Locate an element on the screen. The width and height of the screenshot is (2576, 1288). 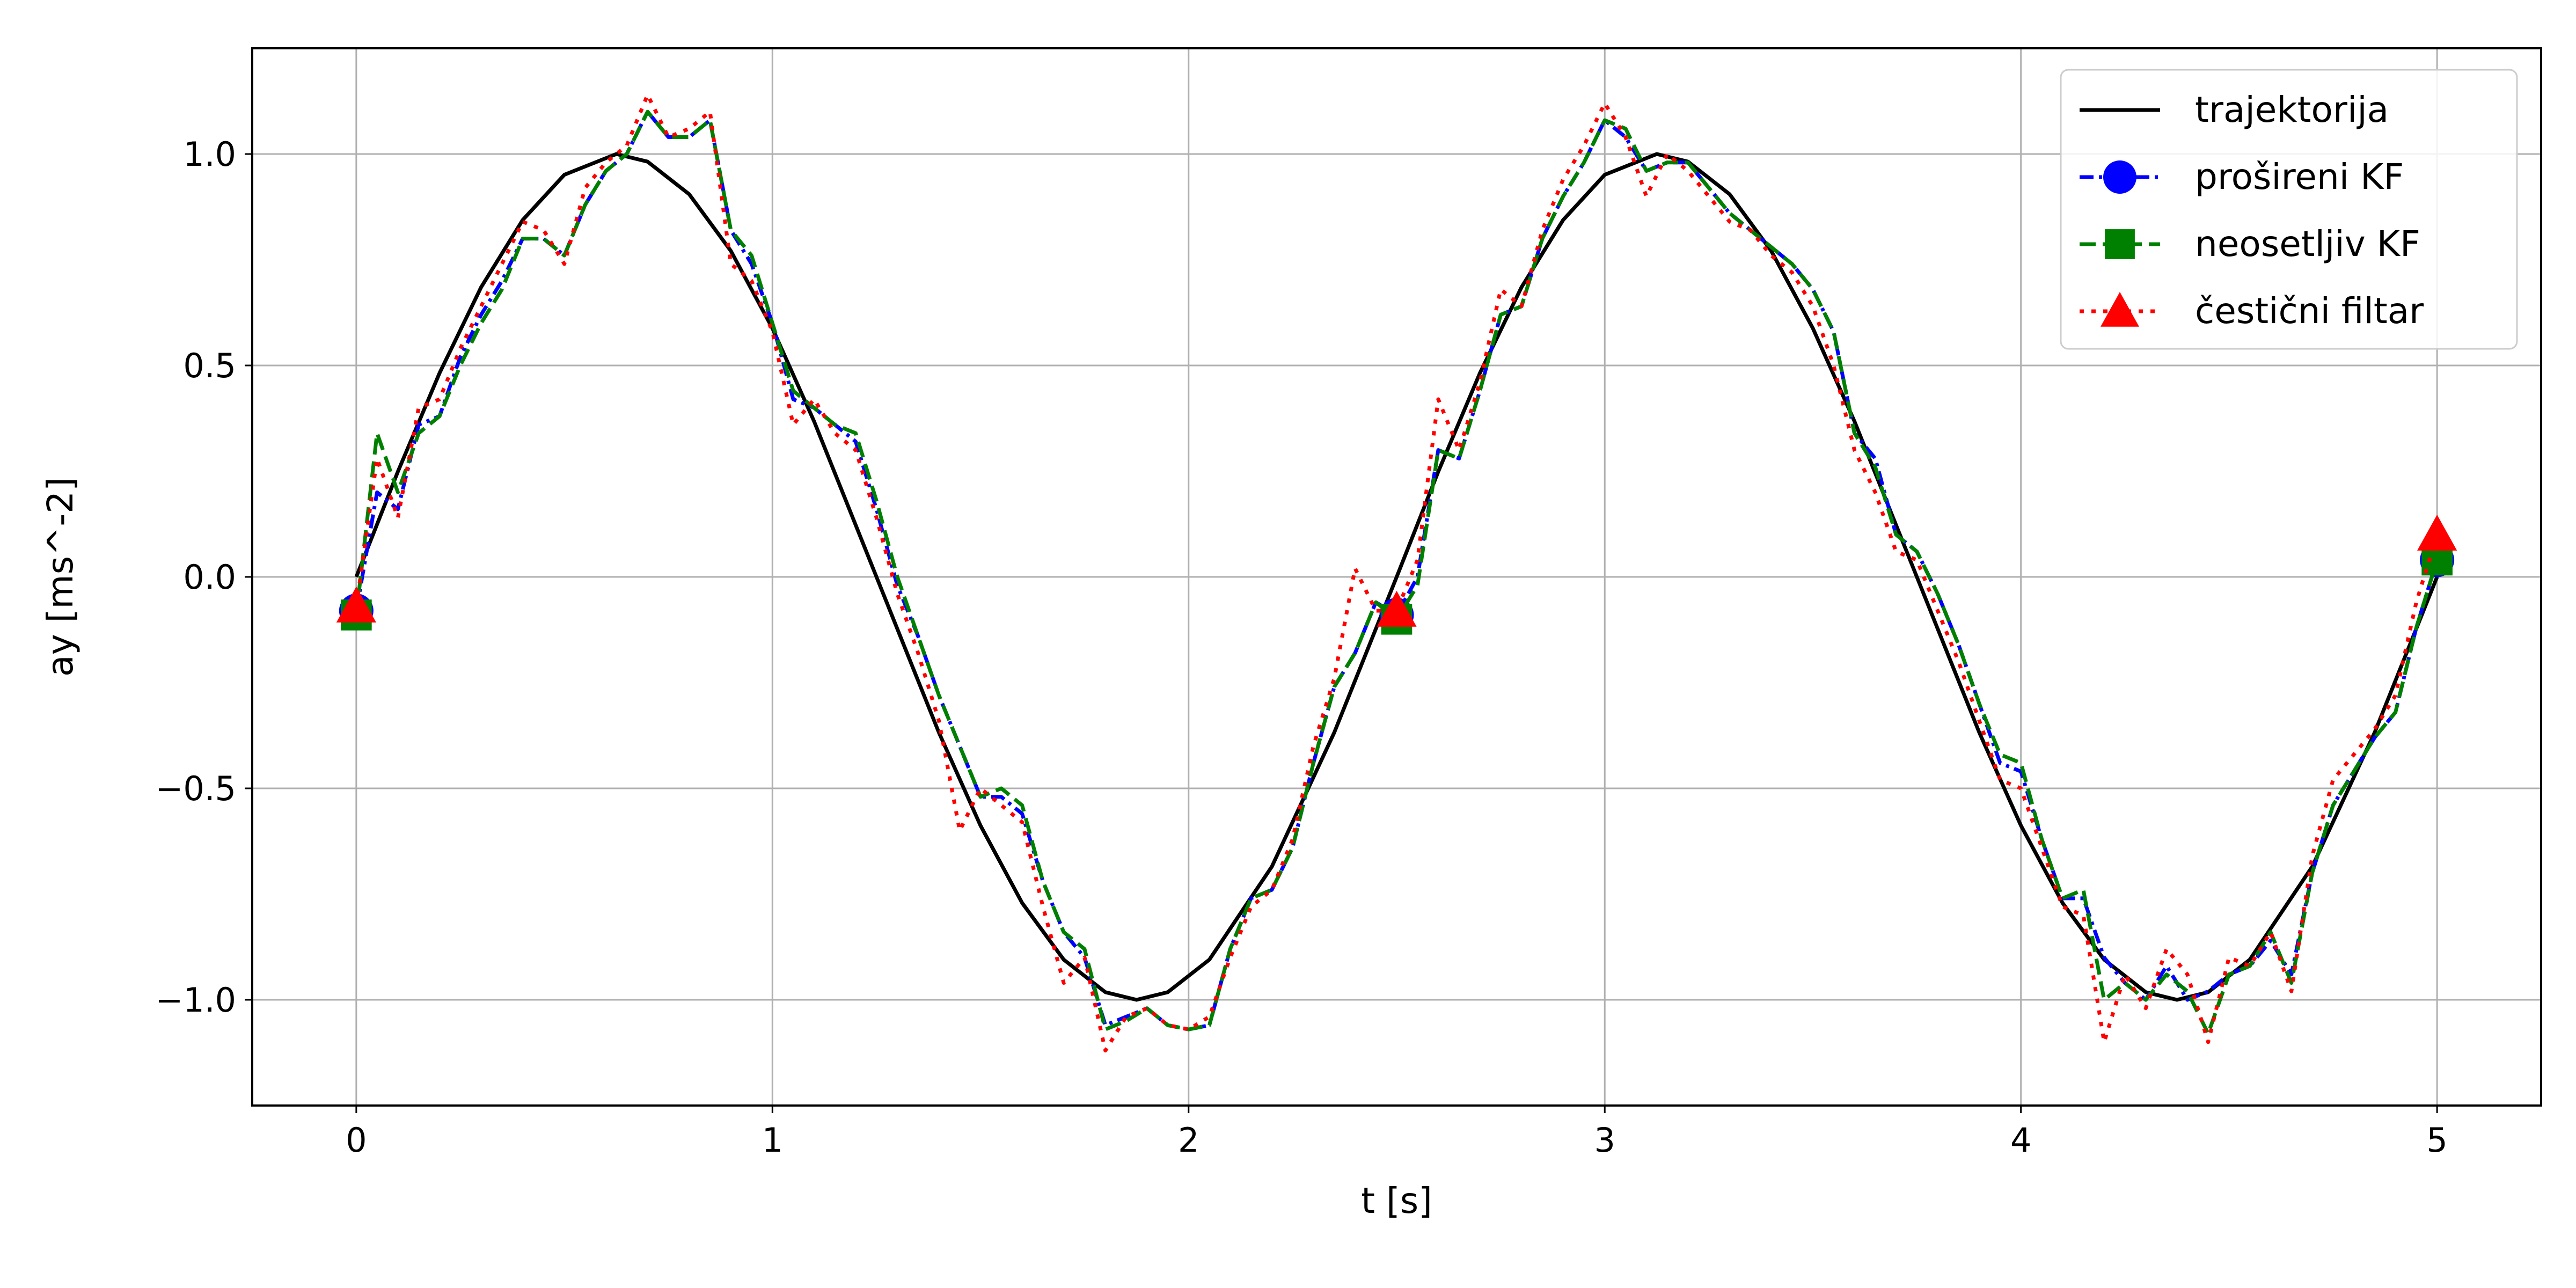
legend-box is located at coordinates (2289, 209).